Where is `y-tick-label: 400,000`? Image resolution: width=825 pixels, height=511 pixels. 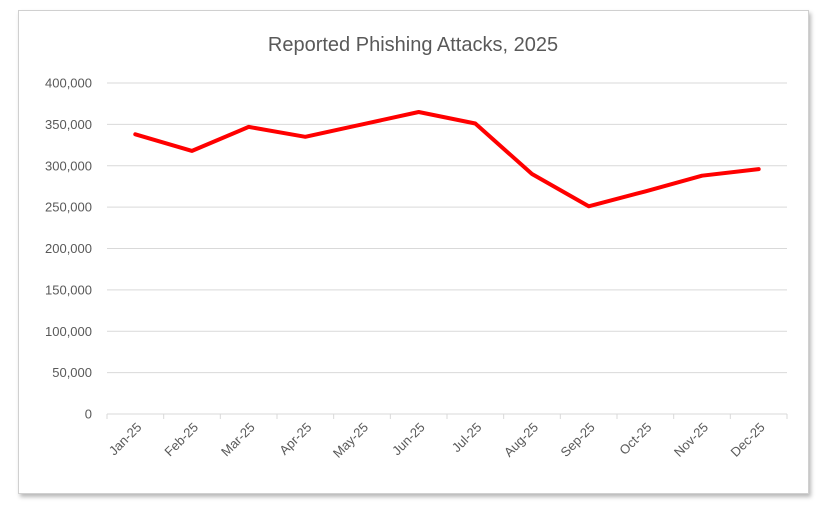
y-tick-label: 400,000 is located at coordinates (68, 83).